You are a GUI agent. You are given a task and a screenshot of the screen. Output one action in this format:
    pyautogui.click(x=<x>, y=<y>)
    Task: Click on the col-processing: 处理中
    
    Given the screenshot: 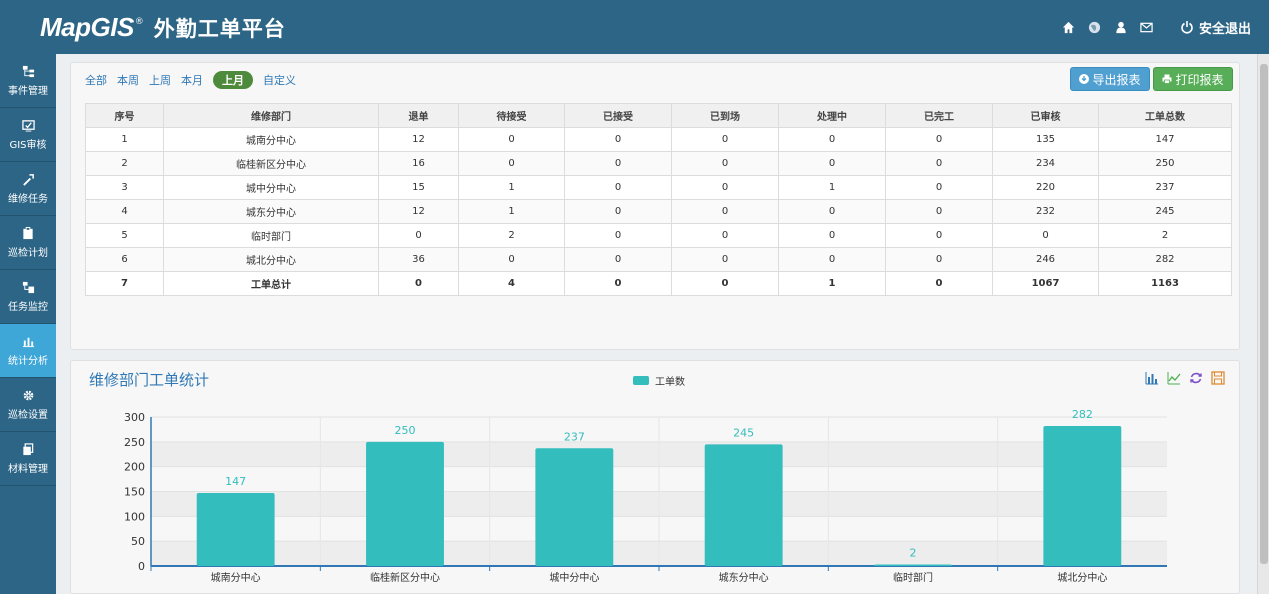 What is the action you would take?
    pyautogui.click(x=832, y=115)
    